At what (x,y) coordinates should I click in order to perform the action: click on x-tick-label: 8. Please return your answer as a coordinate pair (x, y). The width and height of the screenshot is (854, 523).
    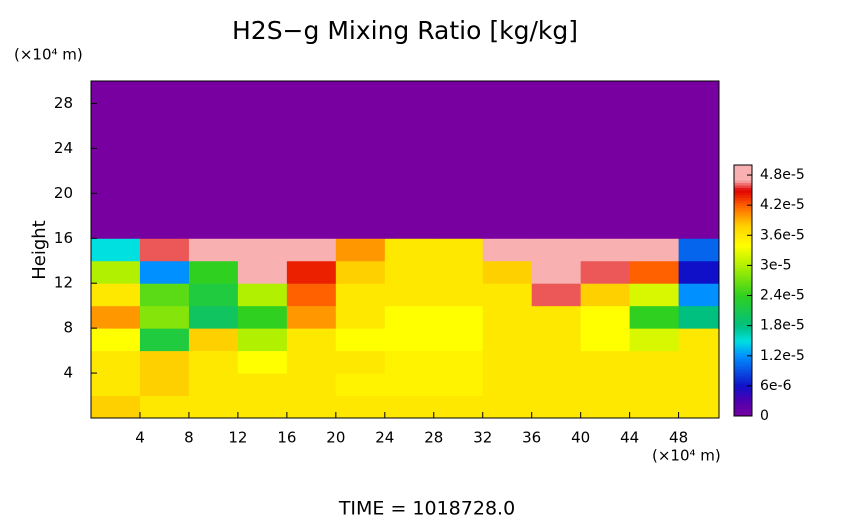
    Looking at the image, I should click on (189, 438).